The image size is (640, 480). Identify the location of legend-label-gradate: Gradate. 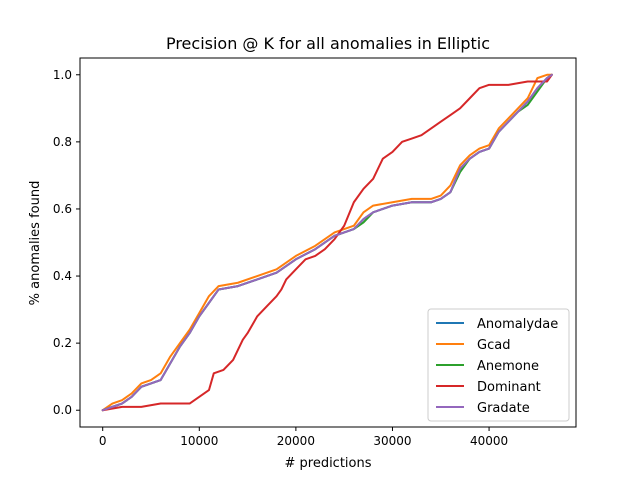
(503, 408).